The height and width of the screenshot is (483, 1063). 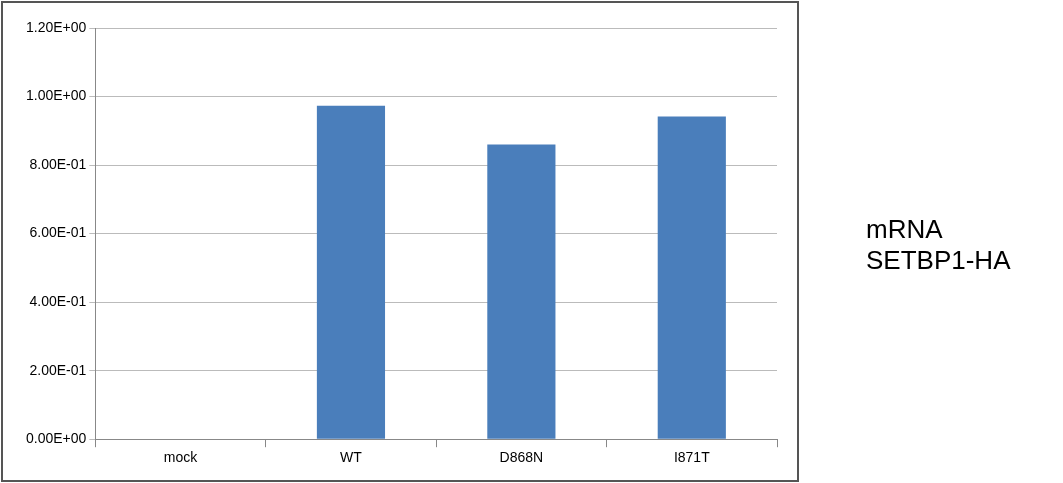 What do you see at coordinates (58, 163) in the screenshot?
I see `y-tick-label: 8.00E-01` at bounding box center [58, 163].